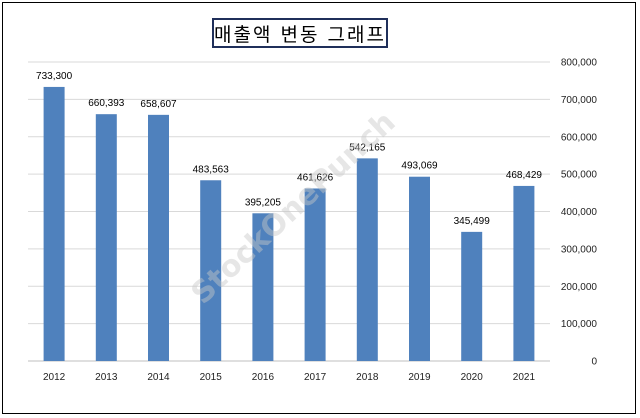 This screenshot has width=640, height=418. What do you see at coordinates (158, 104) in the screenshot?
I see `data-label: 658,607` at bounding box center [158, 104].